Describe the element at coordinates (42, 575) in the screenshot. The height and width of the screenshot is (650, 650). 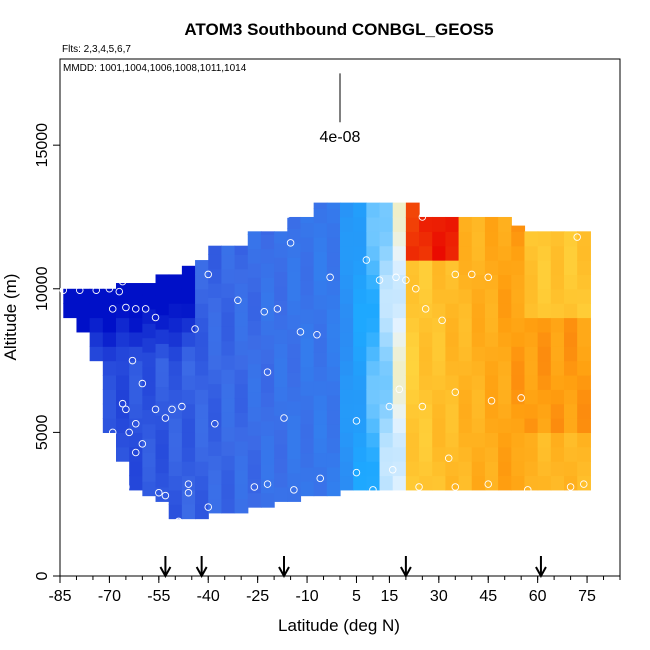
I see `y-tick-label: 0` at that location.